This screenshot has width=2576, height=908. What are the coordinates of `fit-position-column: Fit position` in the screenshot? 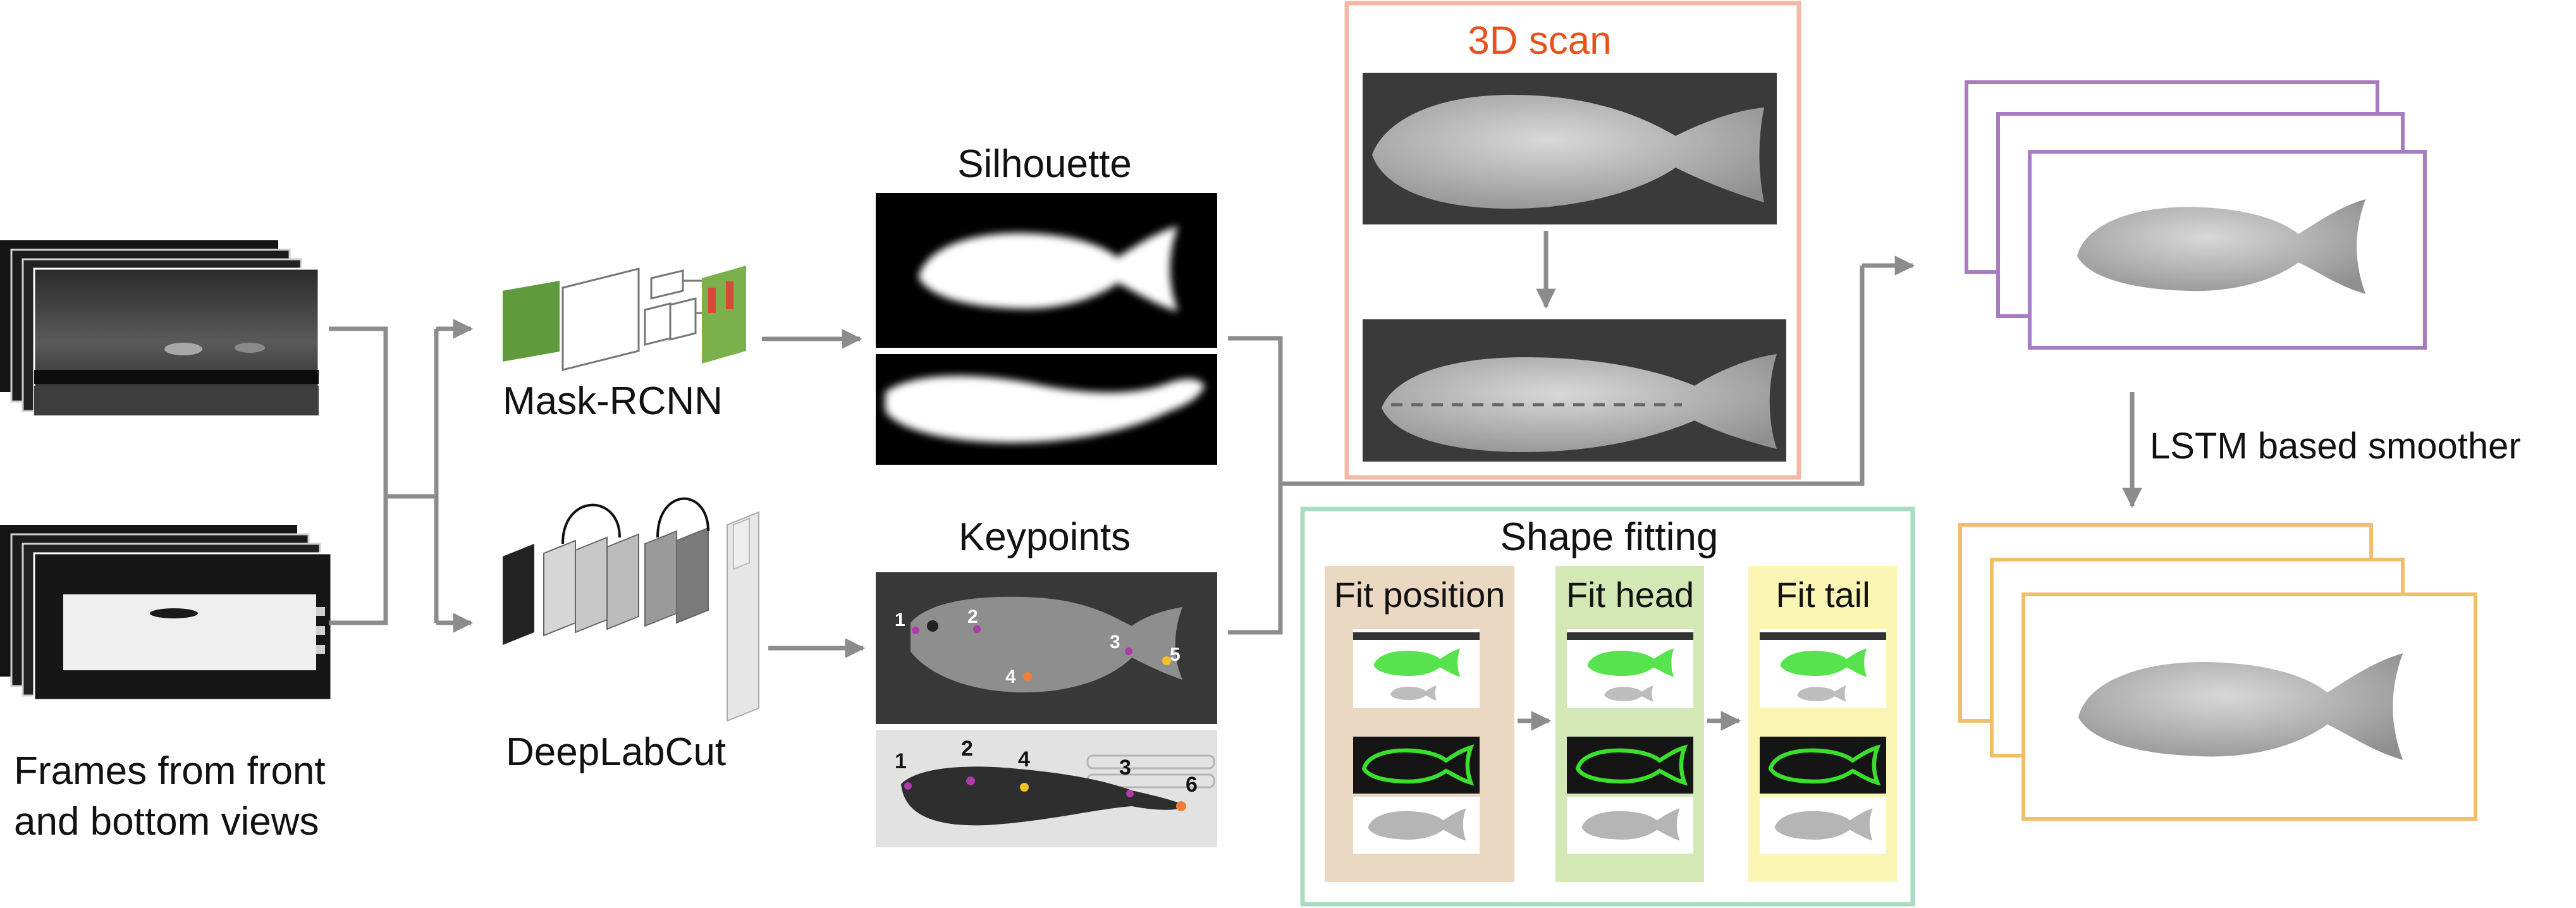 It's located at (1419, 724).